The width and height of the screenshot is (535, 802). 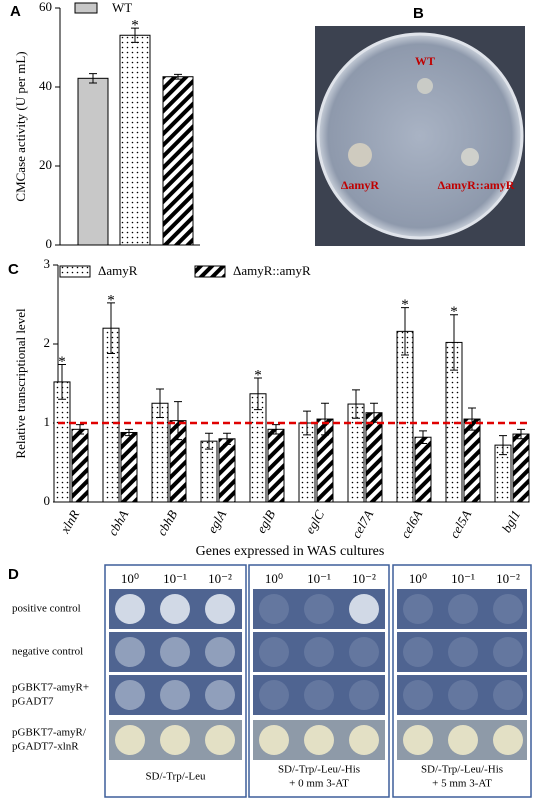 I want to click on row-label: negative control, so click(x=47, y=652).